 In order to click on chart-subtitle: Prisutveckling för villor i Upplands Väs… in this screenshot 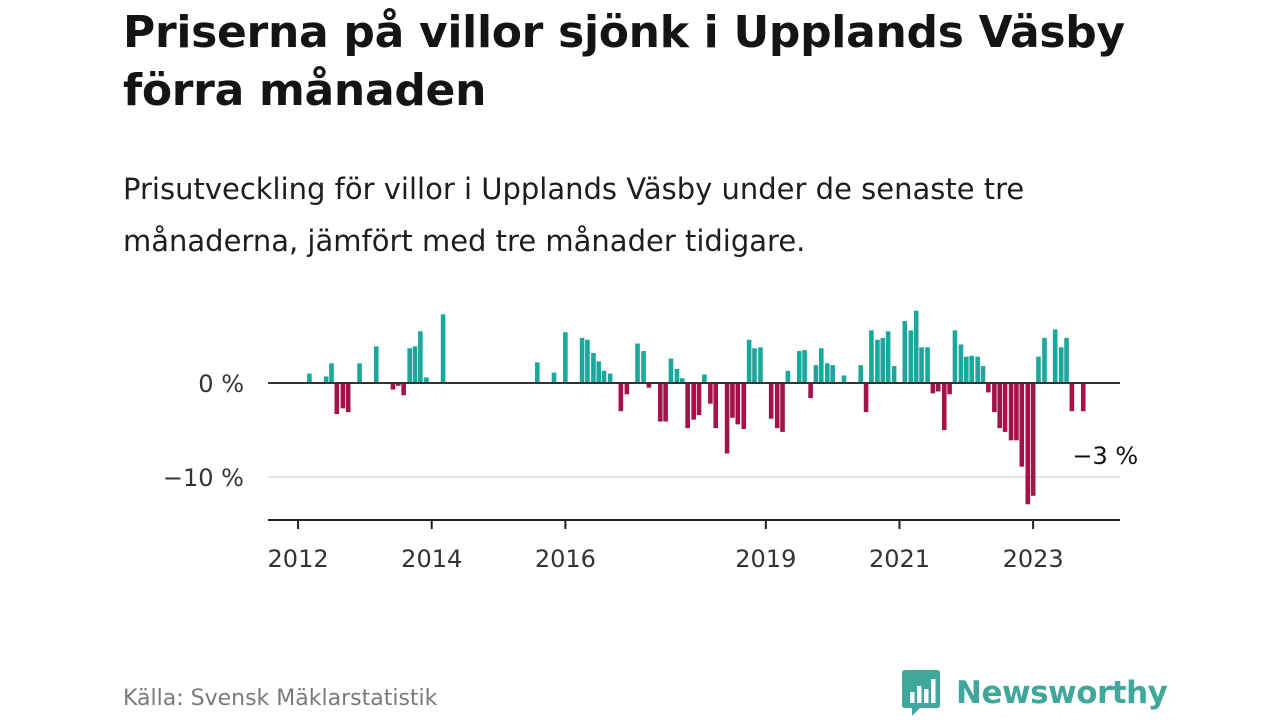, I will do `click(574, 215)`.